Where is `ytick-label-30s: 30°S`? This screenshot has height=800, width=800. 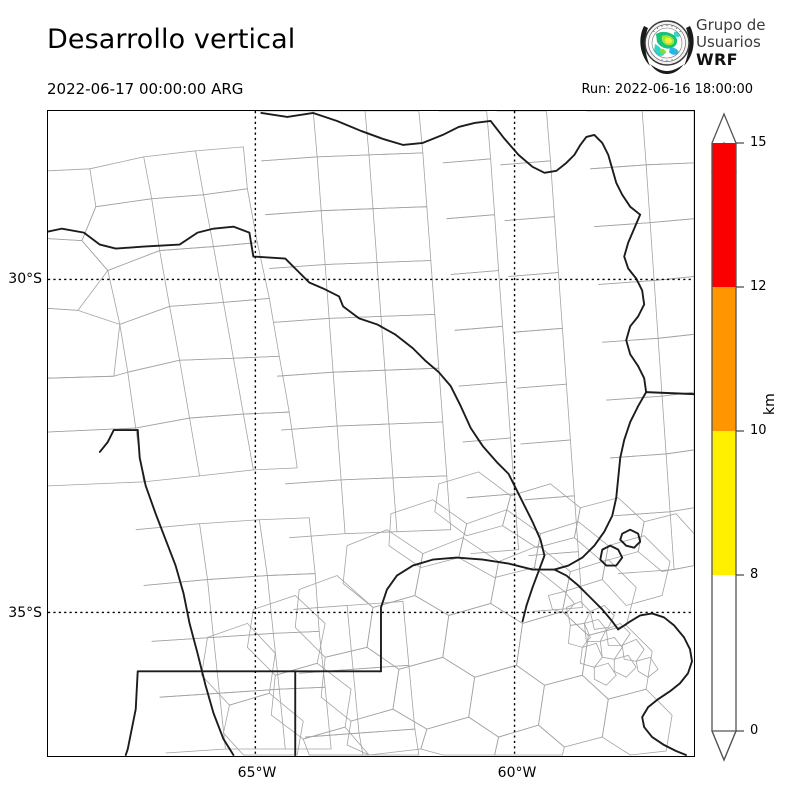
ytick-label-30s: 30°S is located at coordinates (25, 279).